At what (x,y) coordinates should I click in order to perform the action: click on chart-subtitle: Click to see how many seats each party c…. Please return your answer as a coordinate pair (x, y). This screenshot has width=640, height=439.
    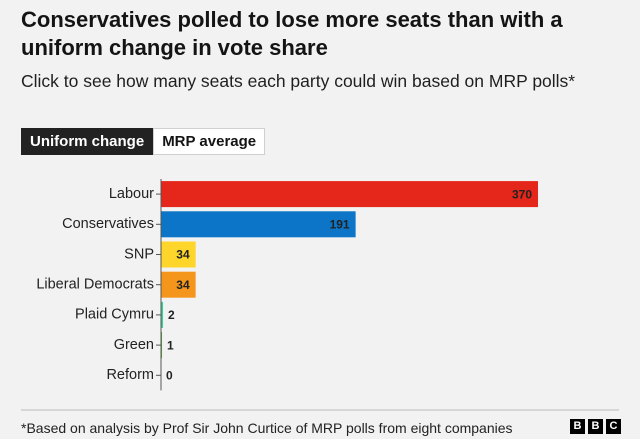
    Looking at the image, I should click on (298, 81).